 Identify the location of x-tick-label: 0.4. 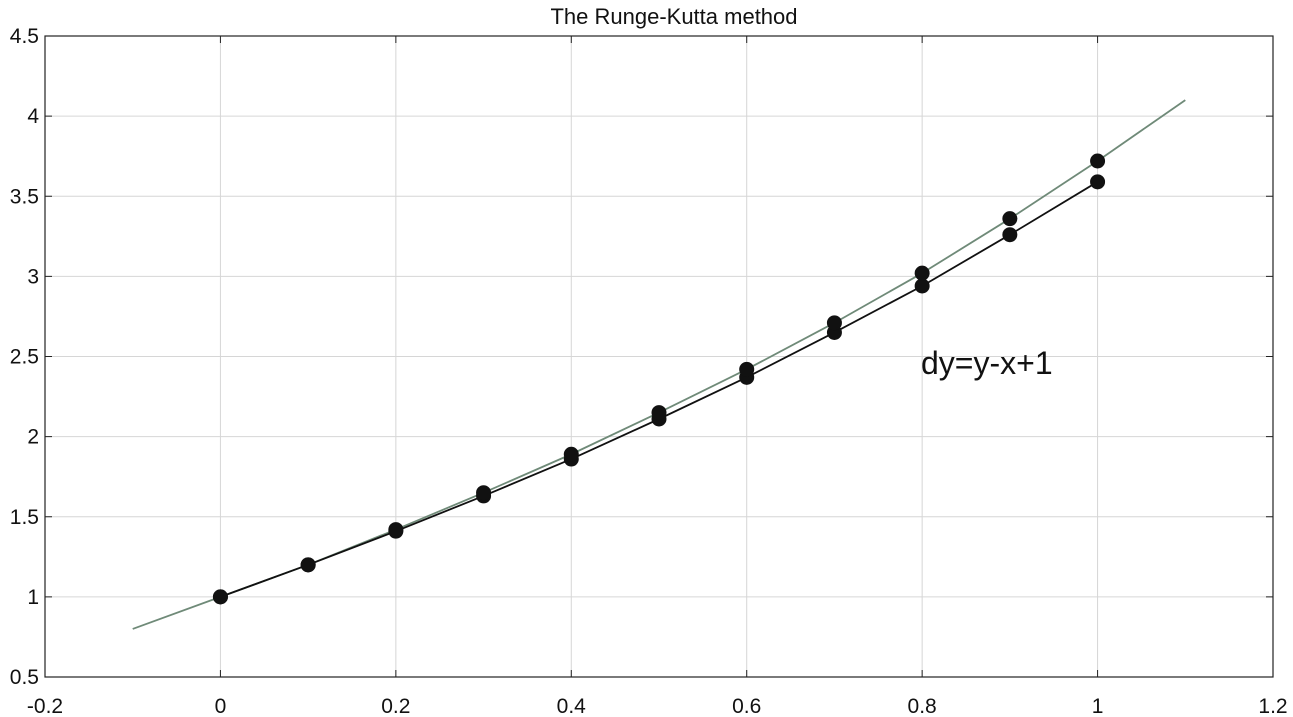
(572, 706).